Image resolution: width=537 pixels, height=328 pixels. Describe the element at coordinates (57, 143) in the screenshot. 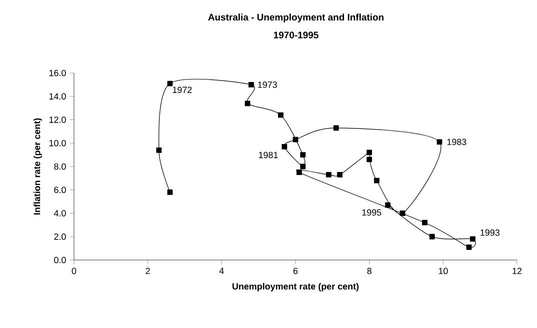

I see `y-tick-label: 10.0` at that location.